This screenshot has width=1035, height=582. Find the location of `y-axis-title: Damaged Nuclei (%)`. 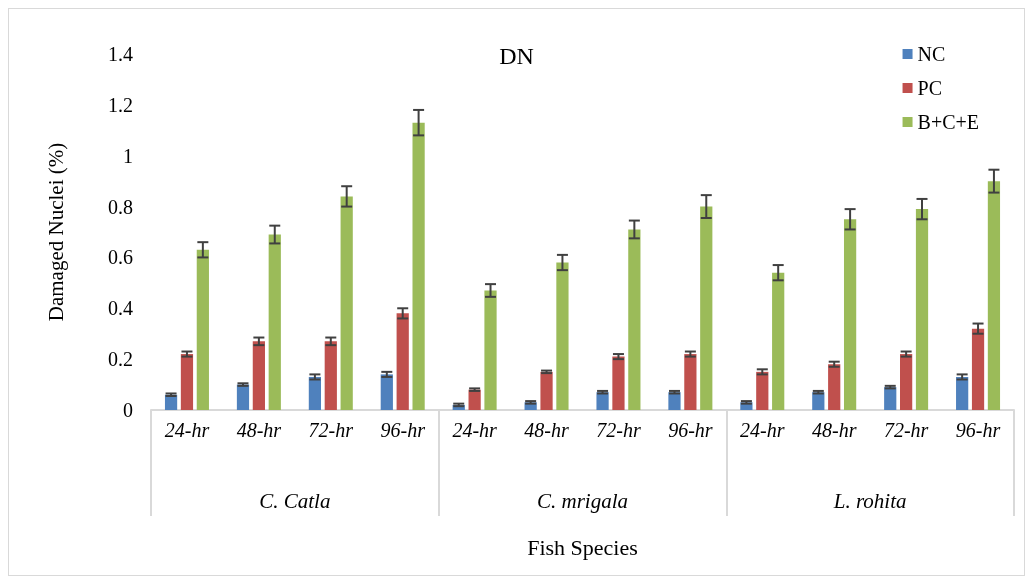

y-axis-title: Damaged Nuclei (%) is located at coordinates (55, 232).